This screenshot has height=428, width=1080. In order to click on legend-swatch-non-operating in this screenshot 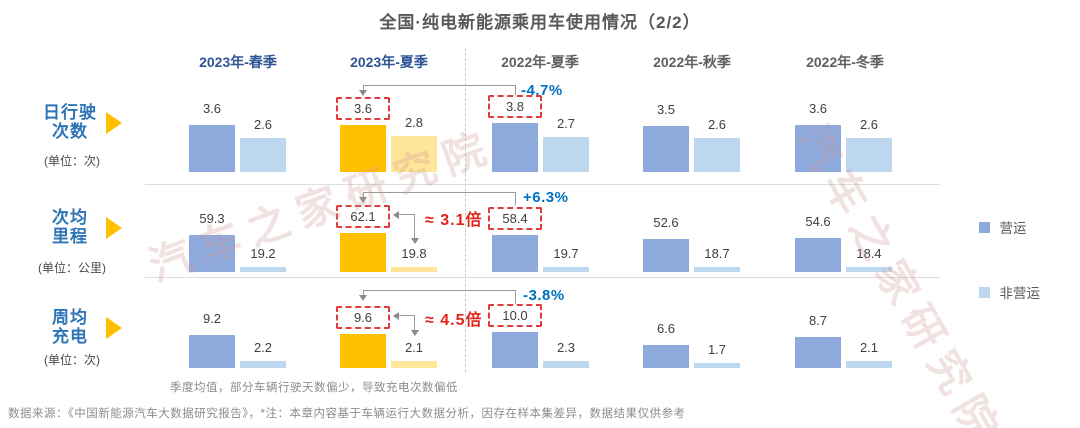, I will do `click(984, 292)`.